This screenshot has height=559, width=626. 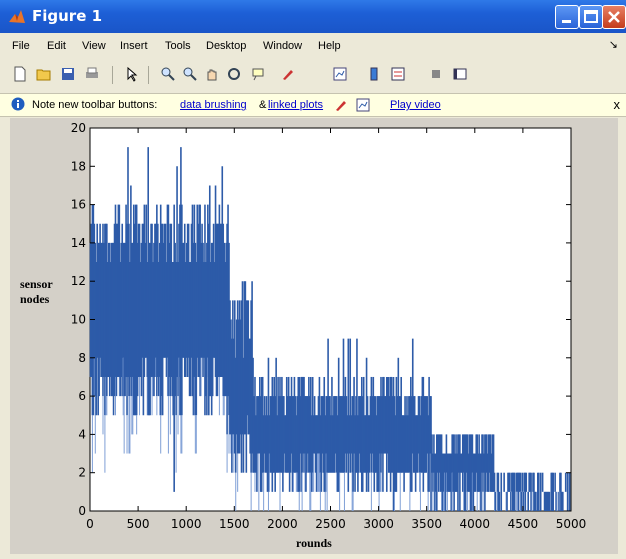 I want to click on matlab-logo-icon, so click(x=17, y=16).